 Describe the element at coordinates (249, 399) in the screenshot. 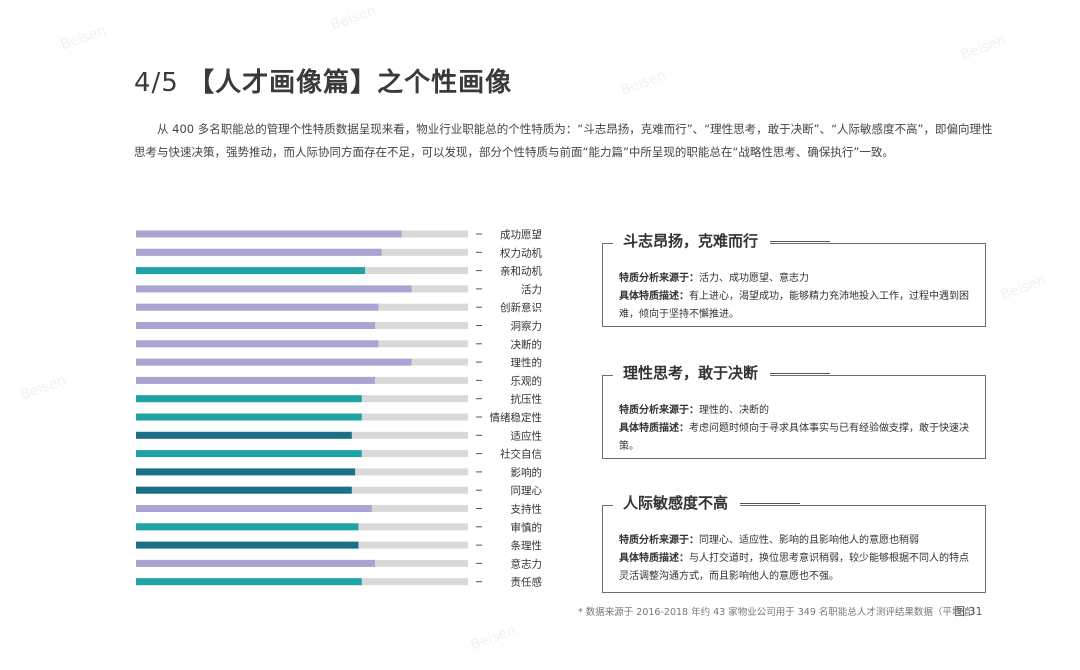

I see `bar-抗压性` at that location.